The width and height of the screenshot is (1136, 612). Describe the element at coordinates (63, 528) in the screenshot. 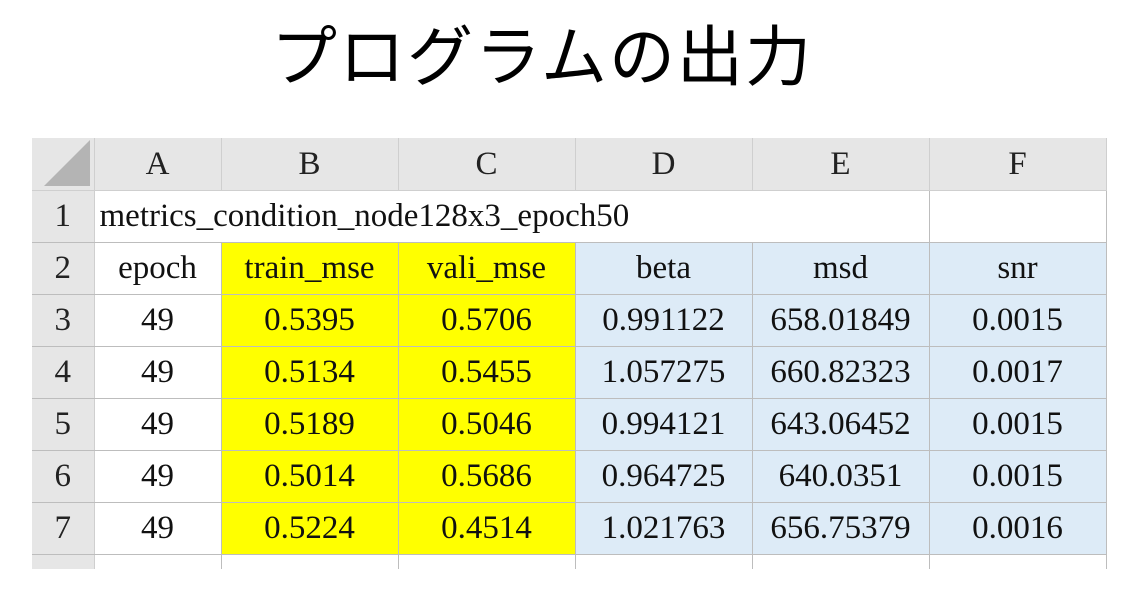

I see `row-header-7: 7` at that location.